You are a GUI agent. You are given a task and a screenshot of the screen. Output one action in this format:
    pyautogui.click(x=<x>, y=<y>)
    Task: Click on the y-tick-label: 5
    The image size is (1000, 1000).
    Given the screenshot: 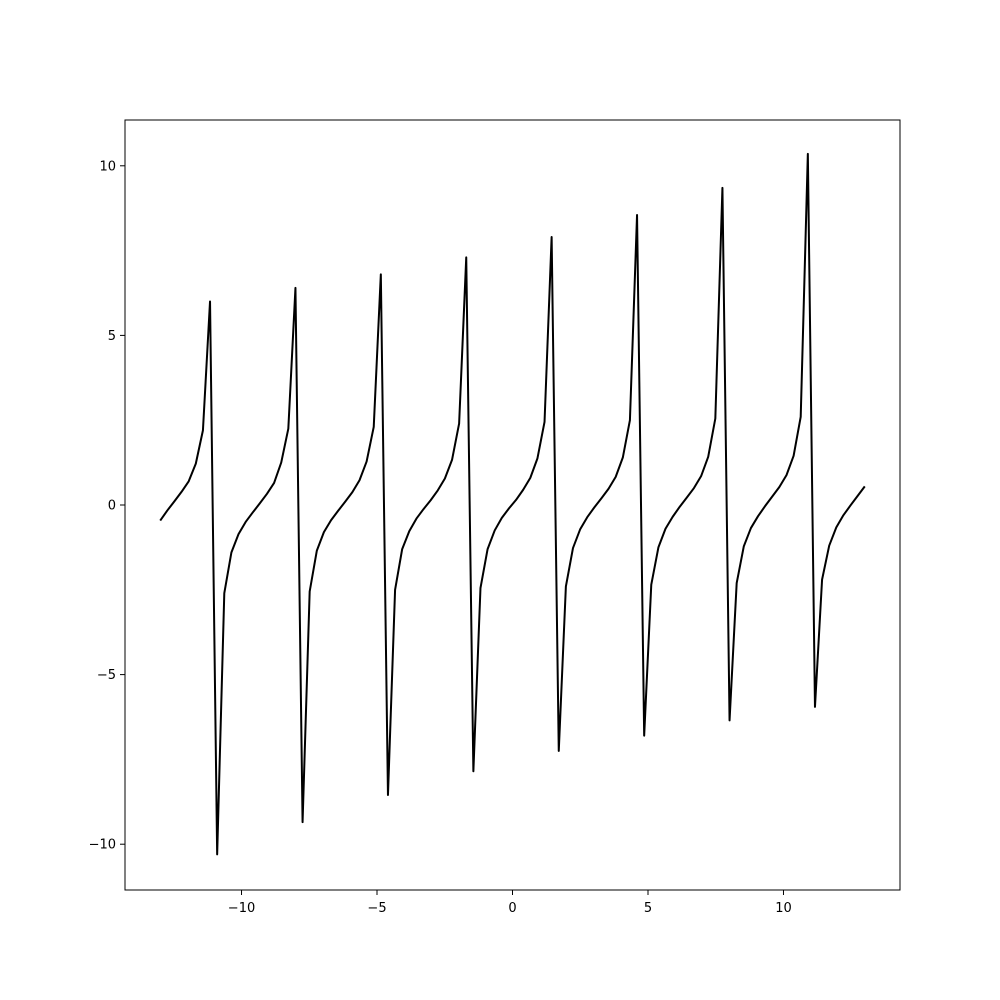 What is the action you would take?
    pyautogui.click(x=112, y=336)
    